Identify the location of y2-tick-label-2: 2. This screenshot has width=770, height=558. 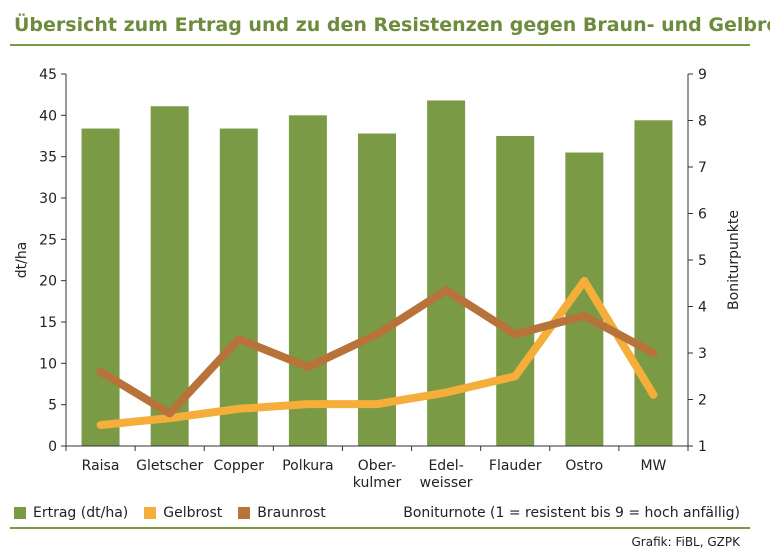
(702, 401).